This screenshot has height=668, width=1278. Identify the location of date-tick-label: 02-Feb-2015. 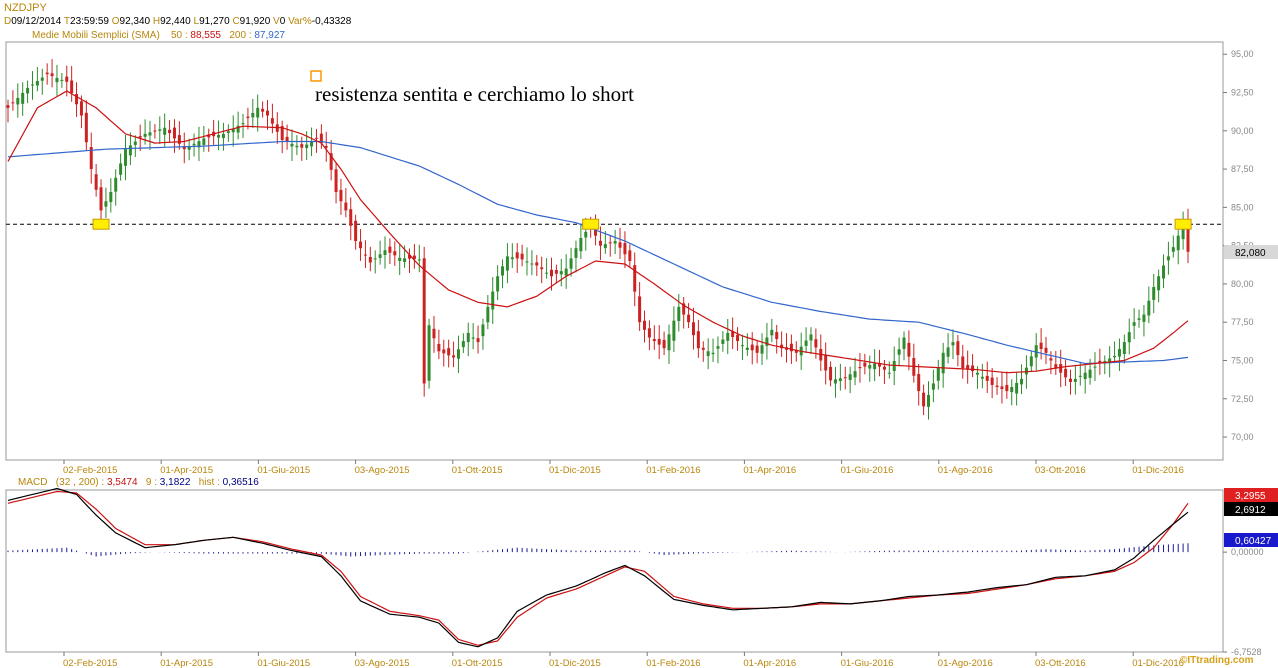
(90, 663).